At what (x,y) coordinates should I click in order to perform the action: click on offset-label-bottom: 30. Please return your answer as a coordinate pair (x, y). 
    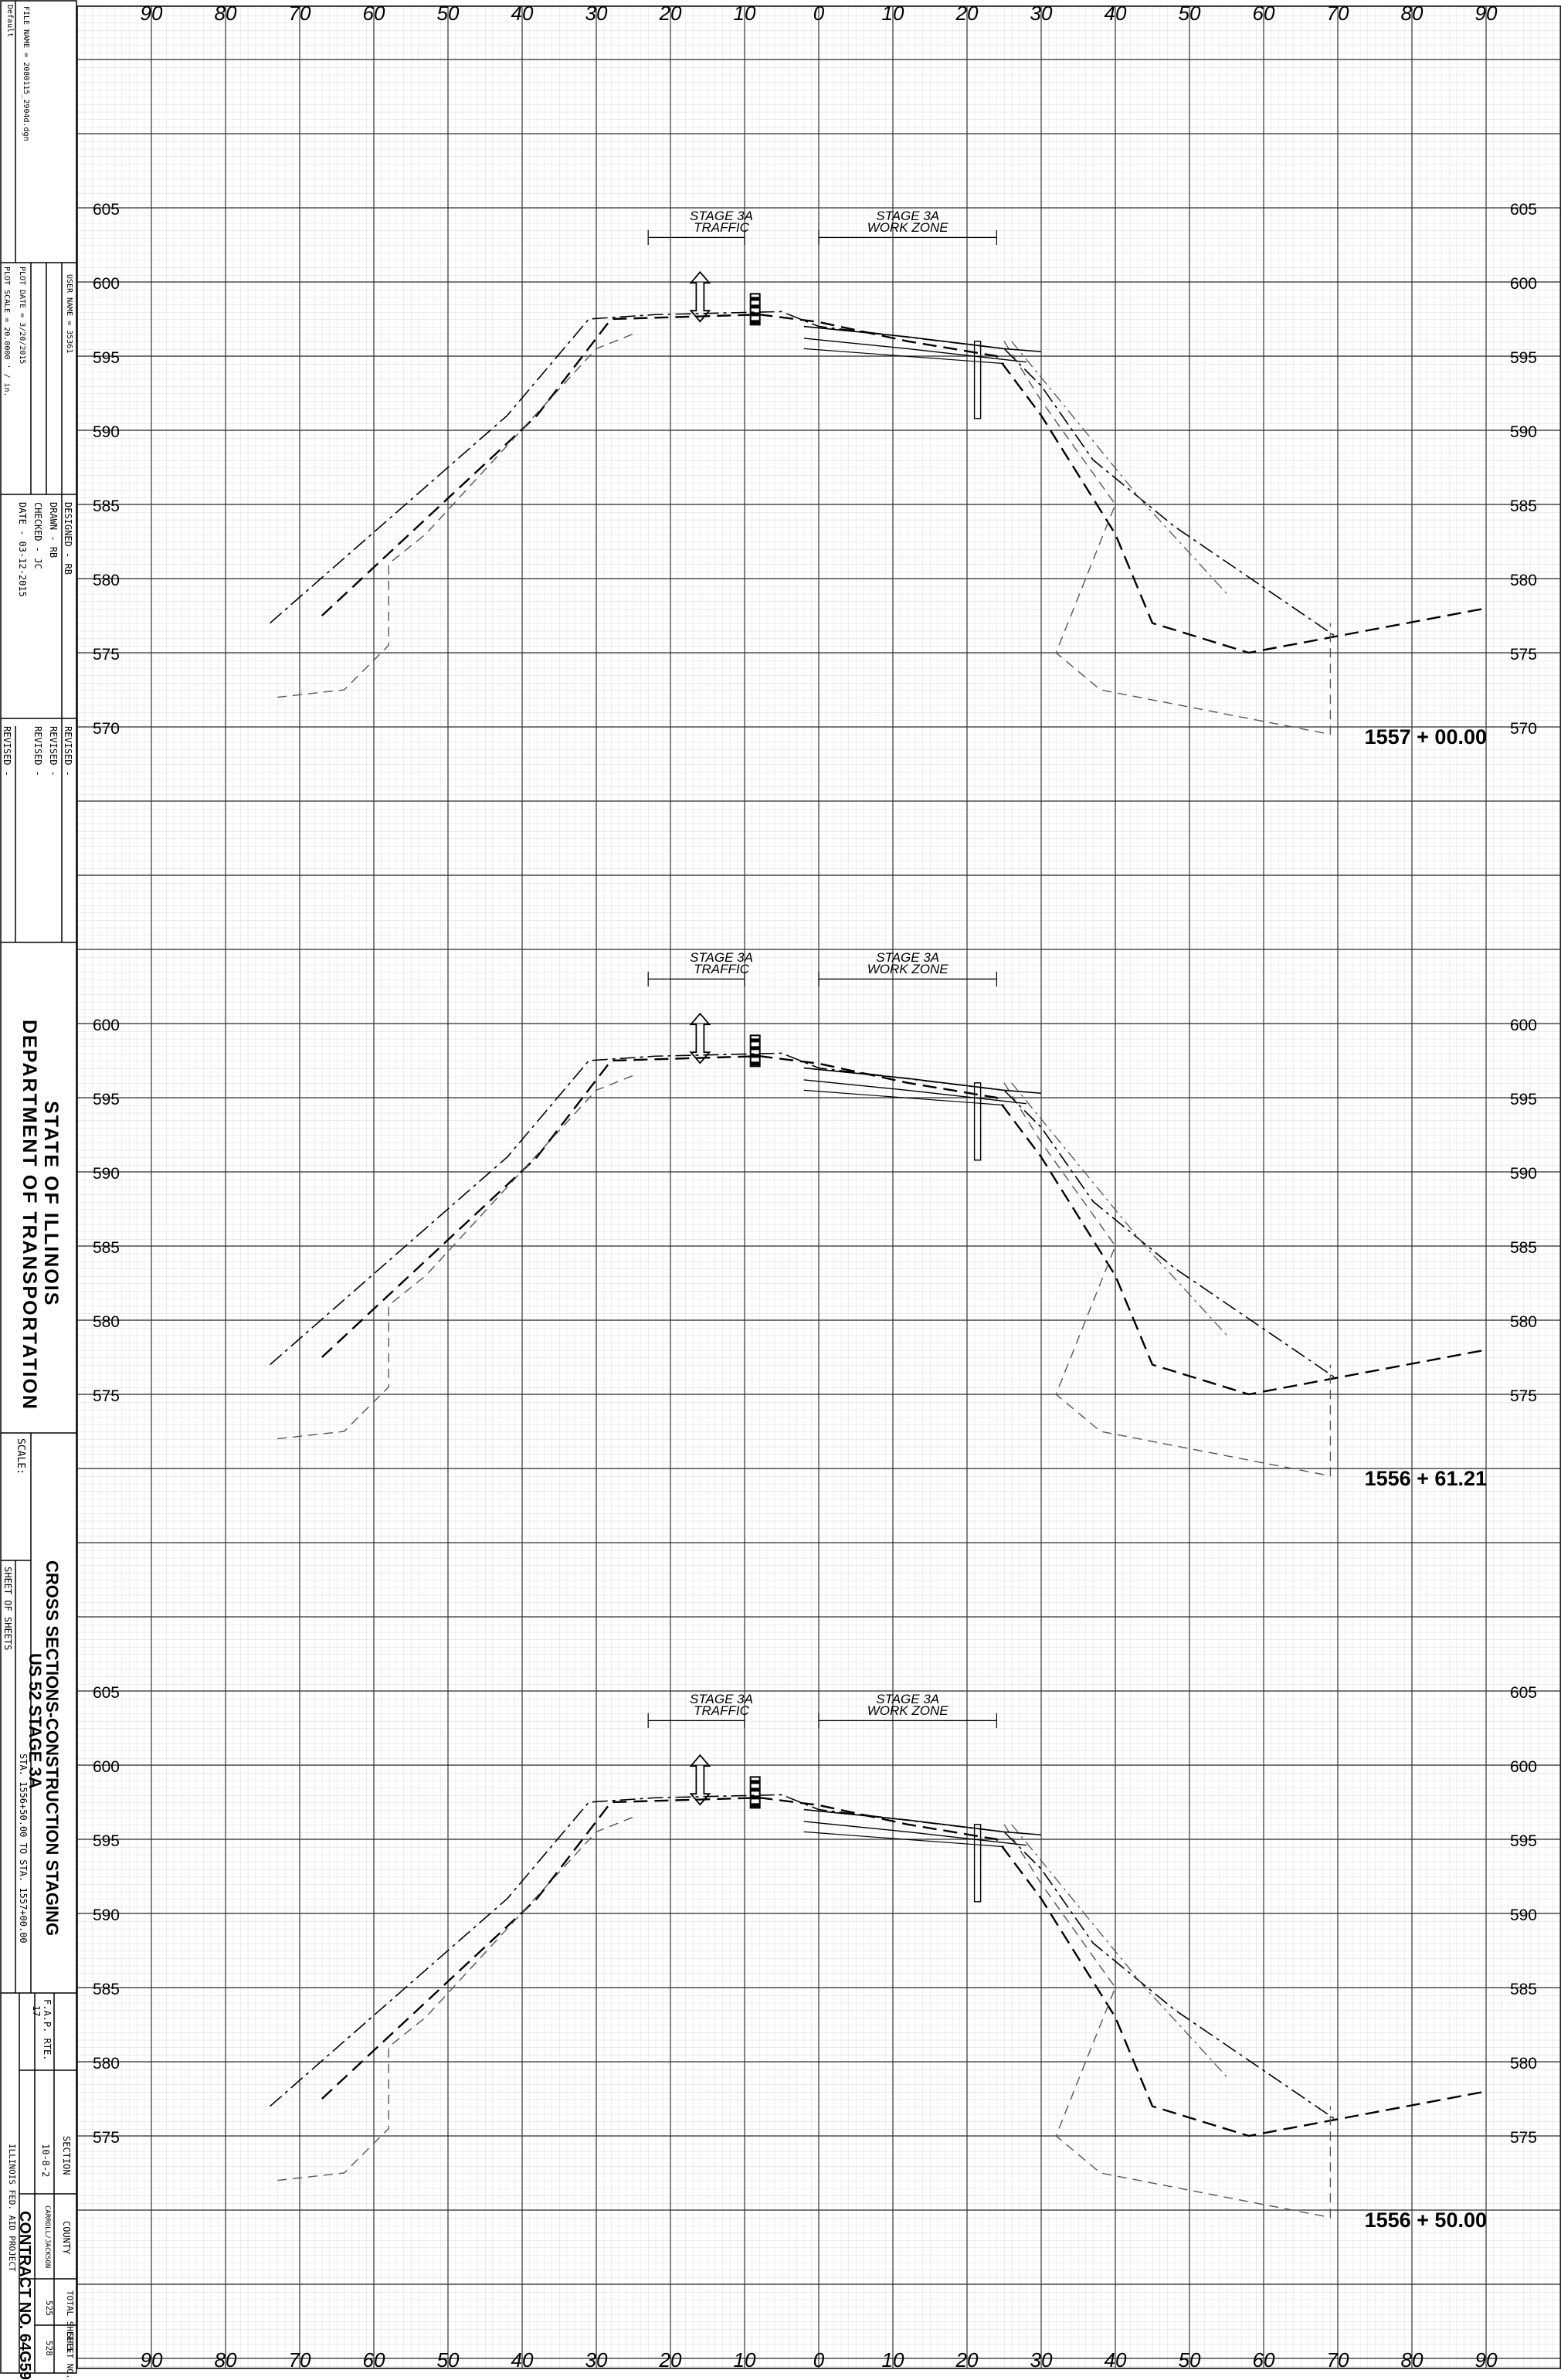
    Looking at the image, I should click on (596, 2360).